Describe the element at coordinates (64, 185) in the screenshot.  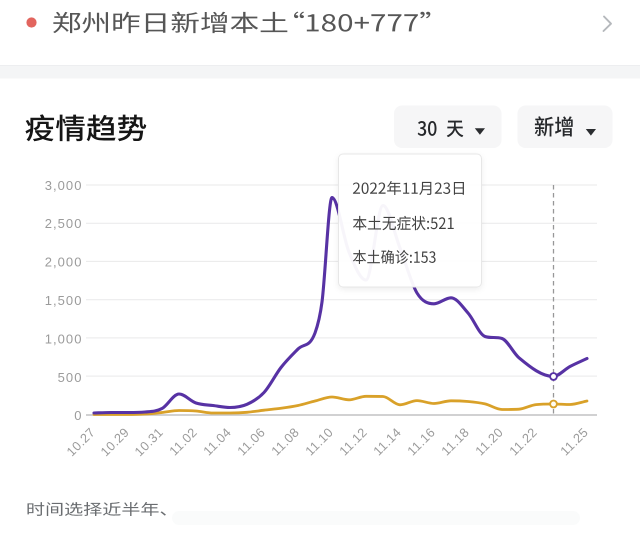
I see `svg-text: 3,000` at that location.